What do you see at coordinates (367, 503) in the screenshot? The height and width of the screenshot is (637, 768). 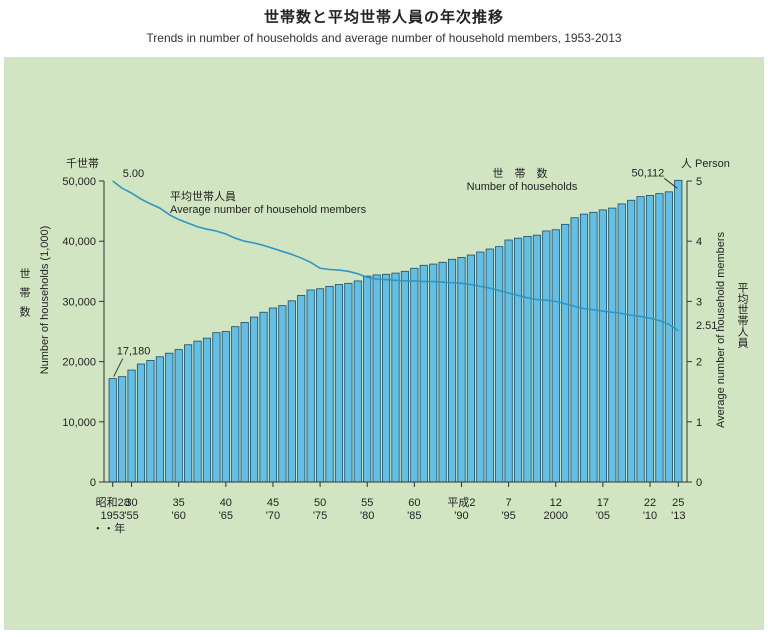 I see `x-tick-era: 55` at bounding box center [367, 503].